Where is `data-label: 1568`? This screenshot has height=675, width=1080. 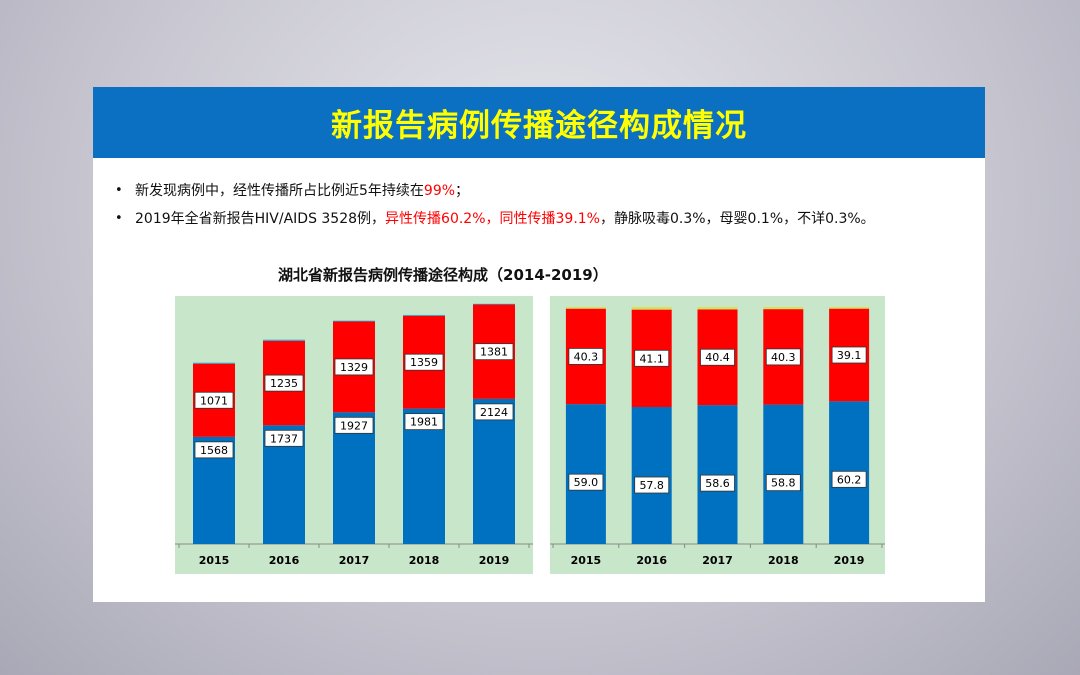 data-label: 1568 is located at coordinates (214, 450).